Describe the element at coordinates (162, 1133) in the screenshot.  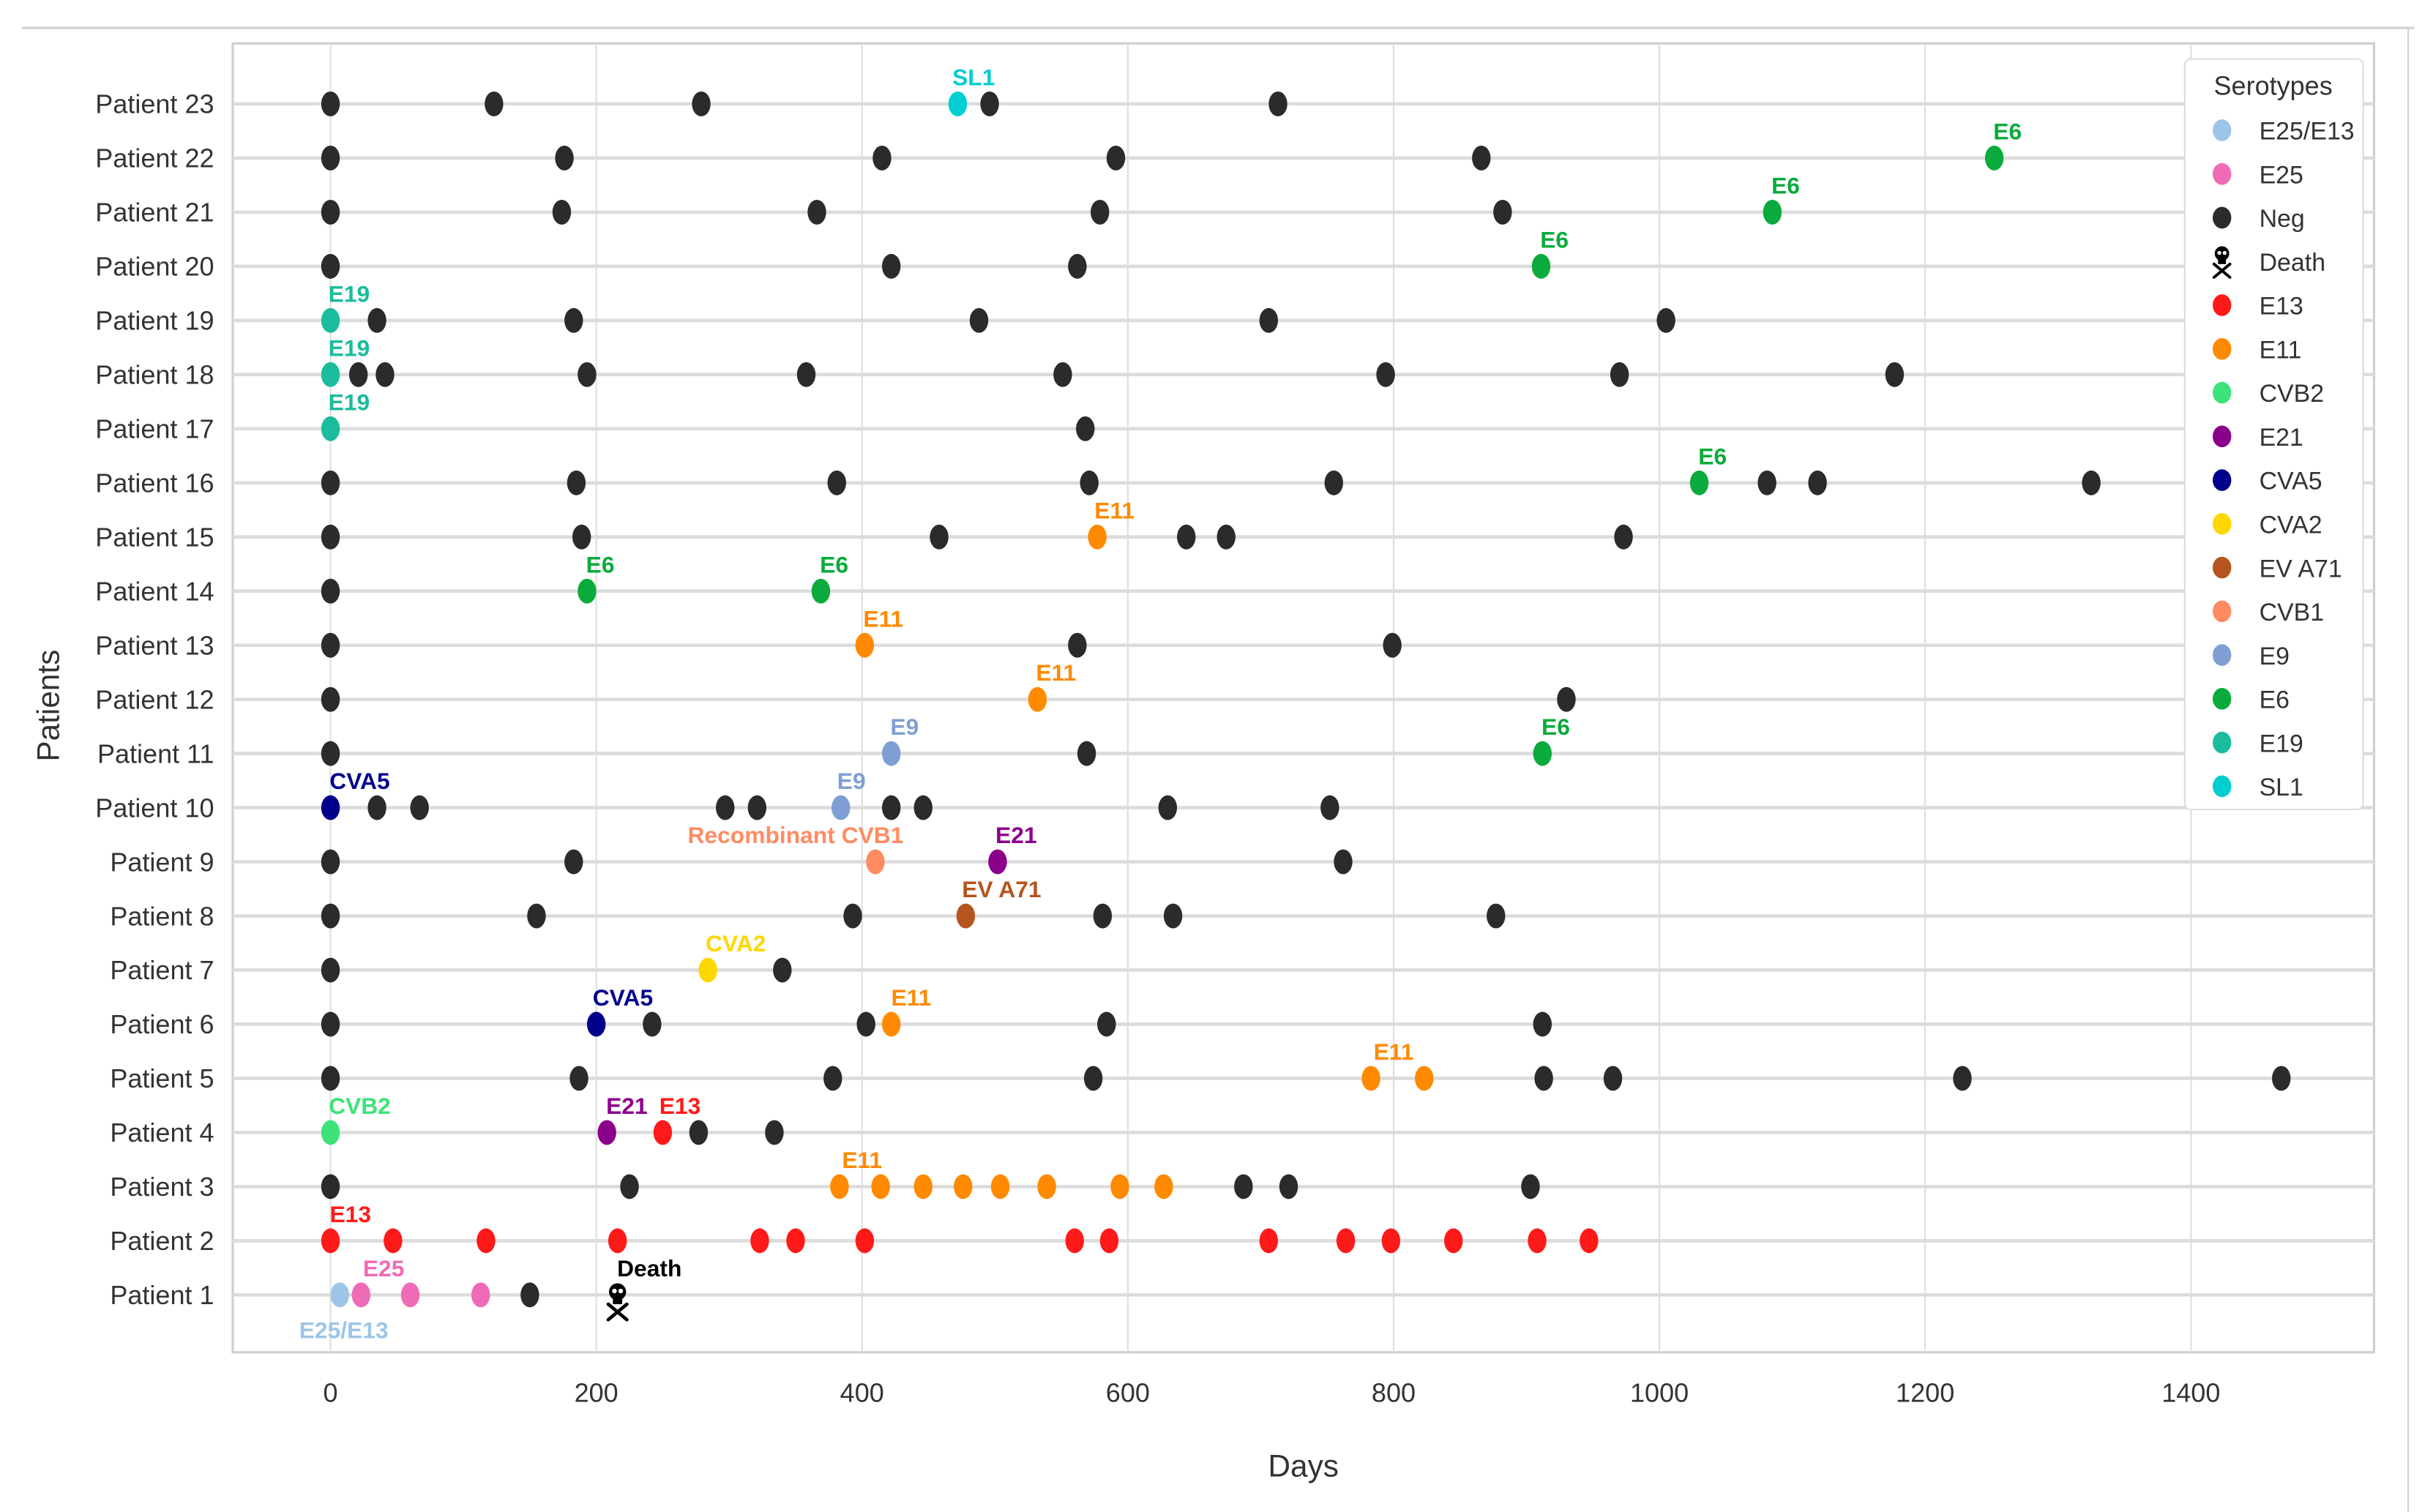
I see `y-tick-label: Patient 4` at that location.